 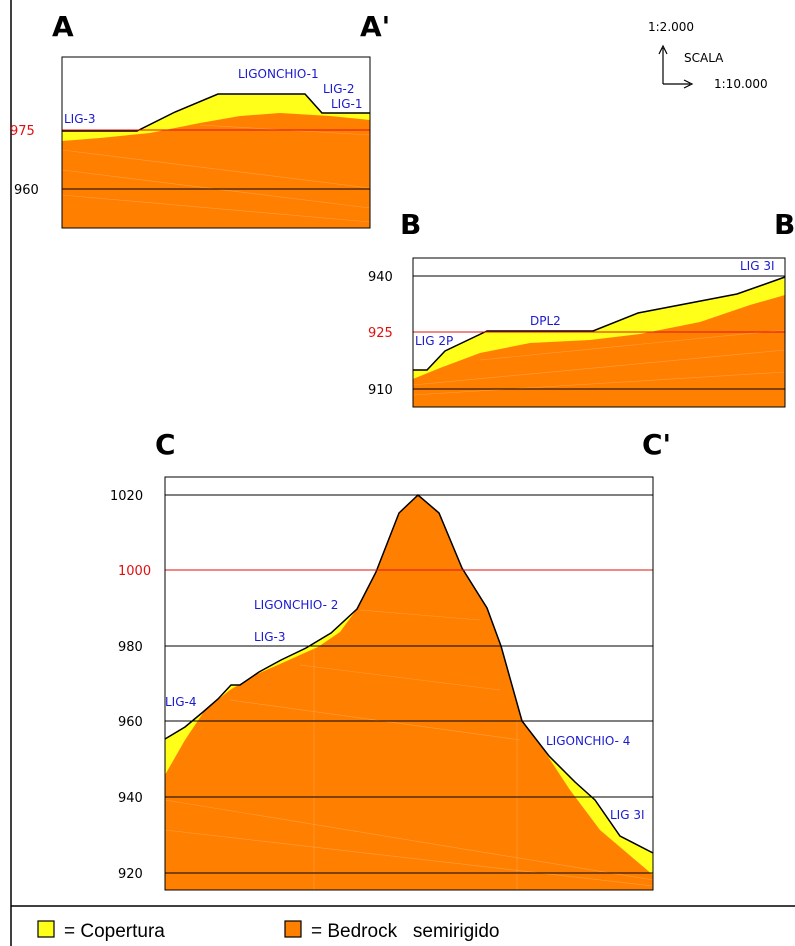 I want to click on section-b-tick-910: 910, so click(x=380, y=390).